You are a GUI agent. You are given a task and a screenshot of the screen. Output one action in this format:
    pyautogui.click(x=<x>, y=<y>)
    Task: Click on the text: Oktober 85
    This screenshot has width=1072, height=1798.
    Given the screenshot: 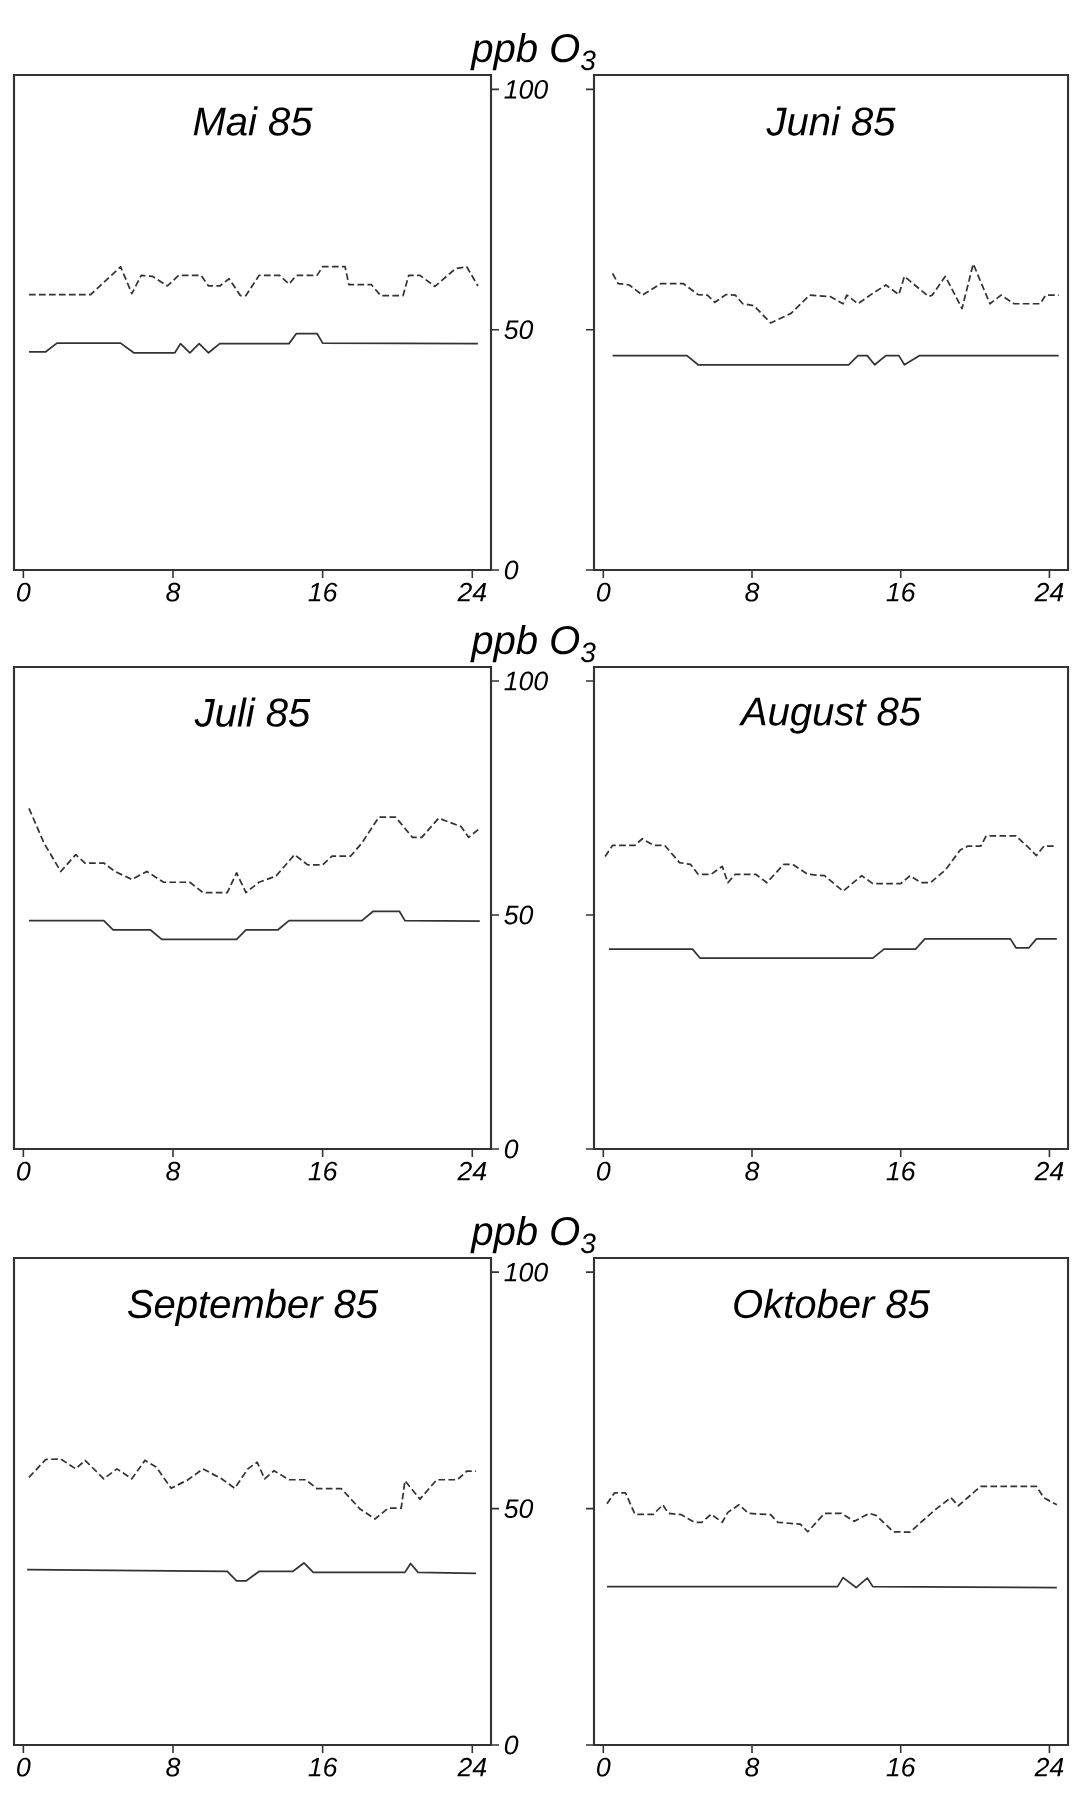 What is the action you would take?
    pyautogui.click(x=832, y=1303)
    